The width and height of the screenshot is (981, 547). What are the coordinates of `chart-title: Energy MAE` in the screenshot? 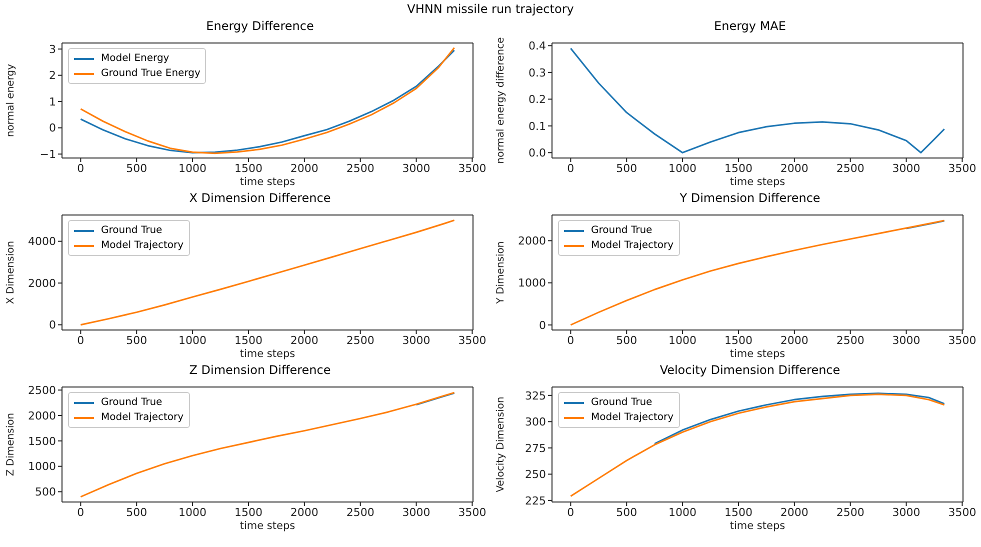 It's located at (750, 26).